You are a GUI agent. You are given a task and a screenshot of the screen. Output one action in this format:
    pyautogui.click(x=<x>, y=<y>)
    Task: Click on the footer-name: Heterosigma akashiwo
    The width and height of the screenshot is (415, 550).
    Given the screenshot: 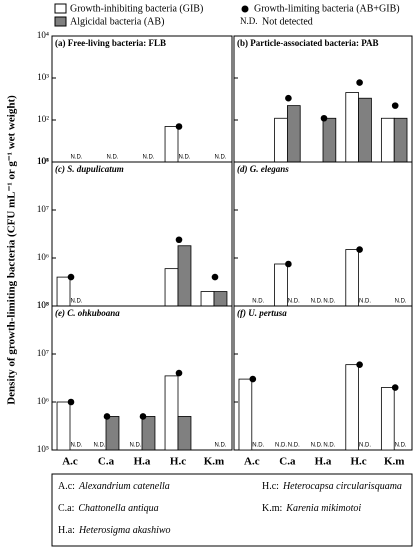 What is the action you would take?
    pyautogui.click(x=124, y=530)
    